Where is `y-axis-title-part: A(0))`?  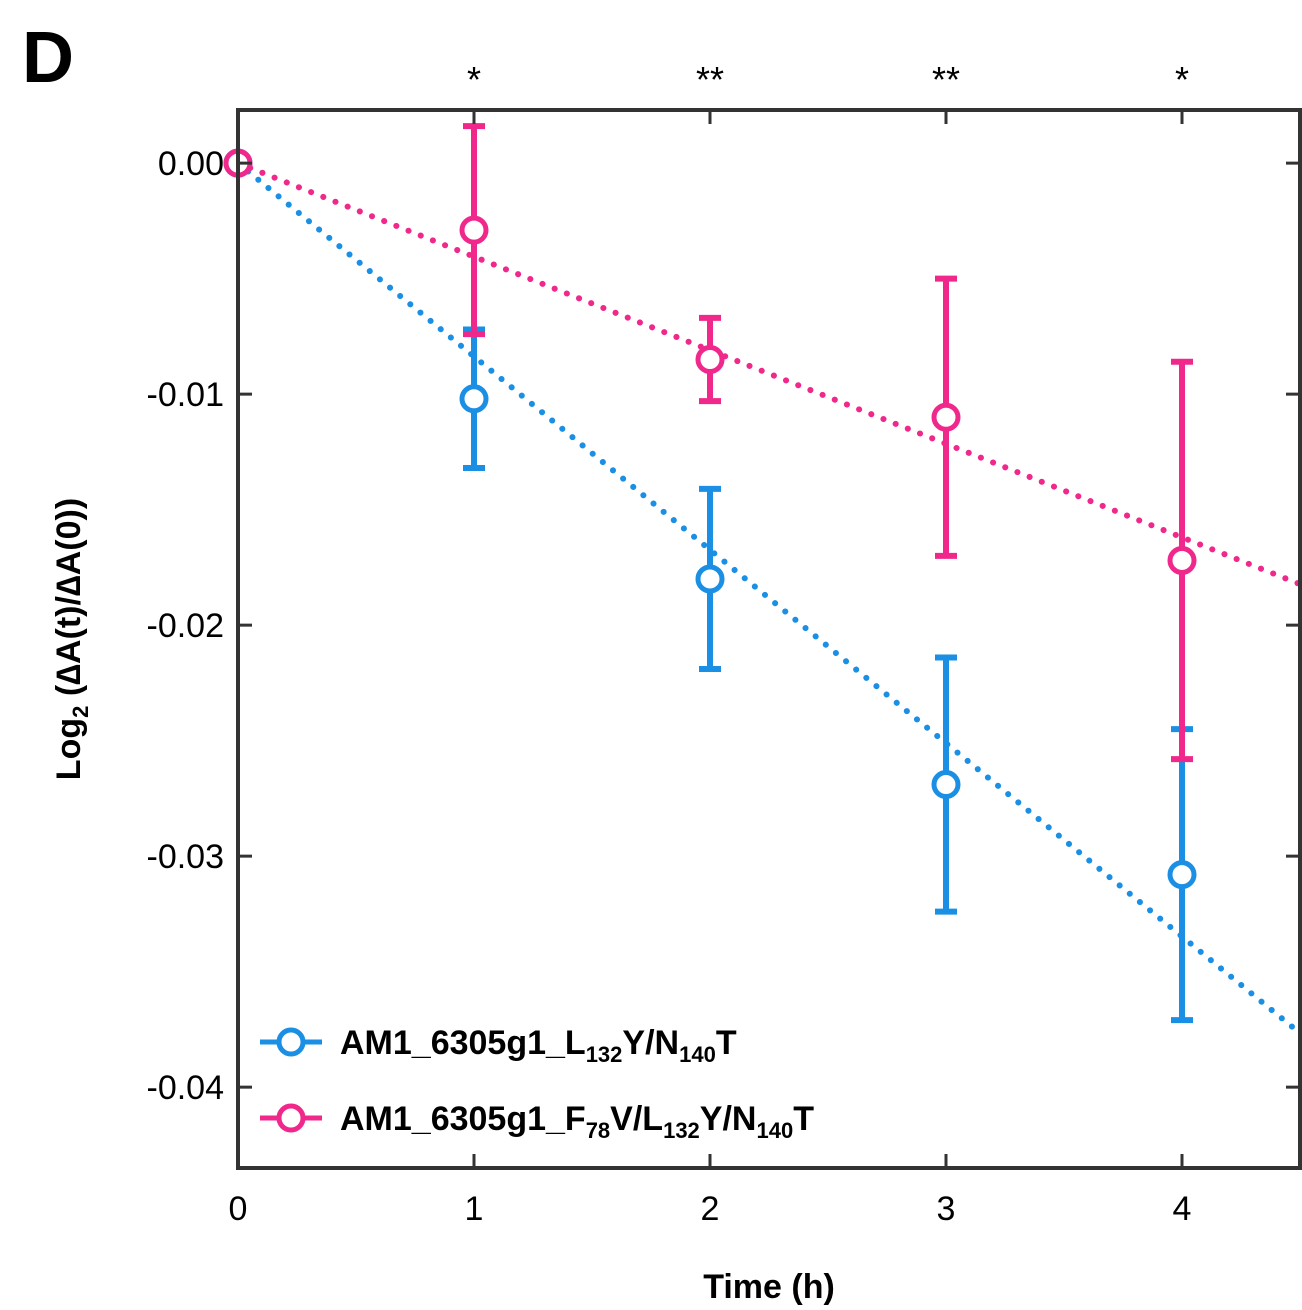
y-axis-title-part: A(0)) is located at coordinates (69, 536).